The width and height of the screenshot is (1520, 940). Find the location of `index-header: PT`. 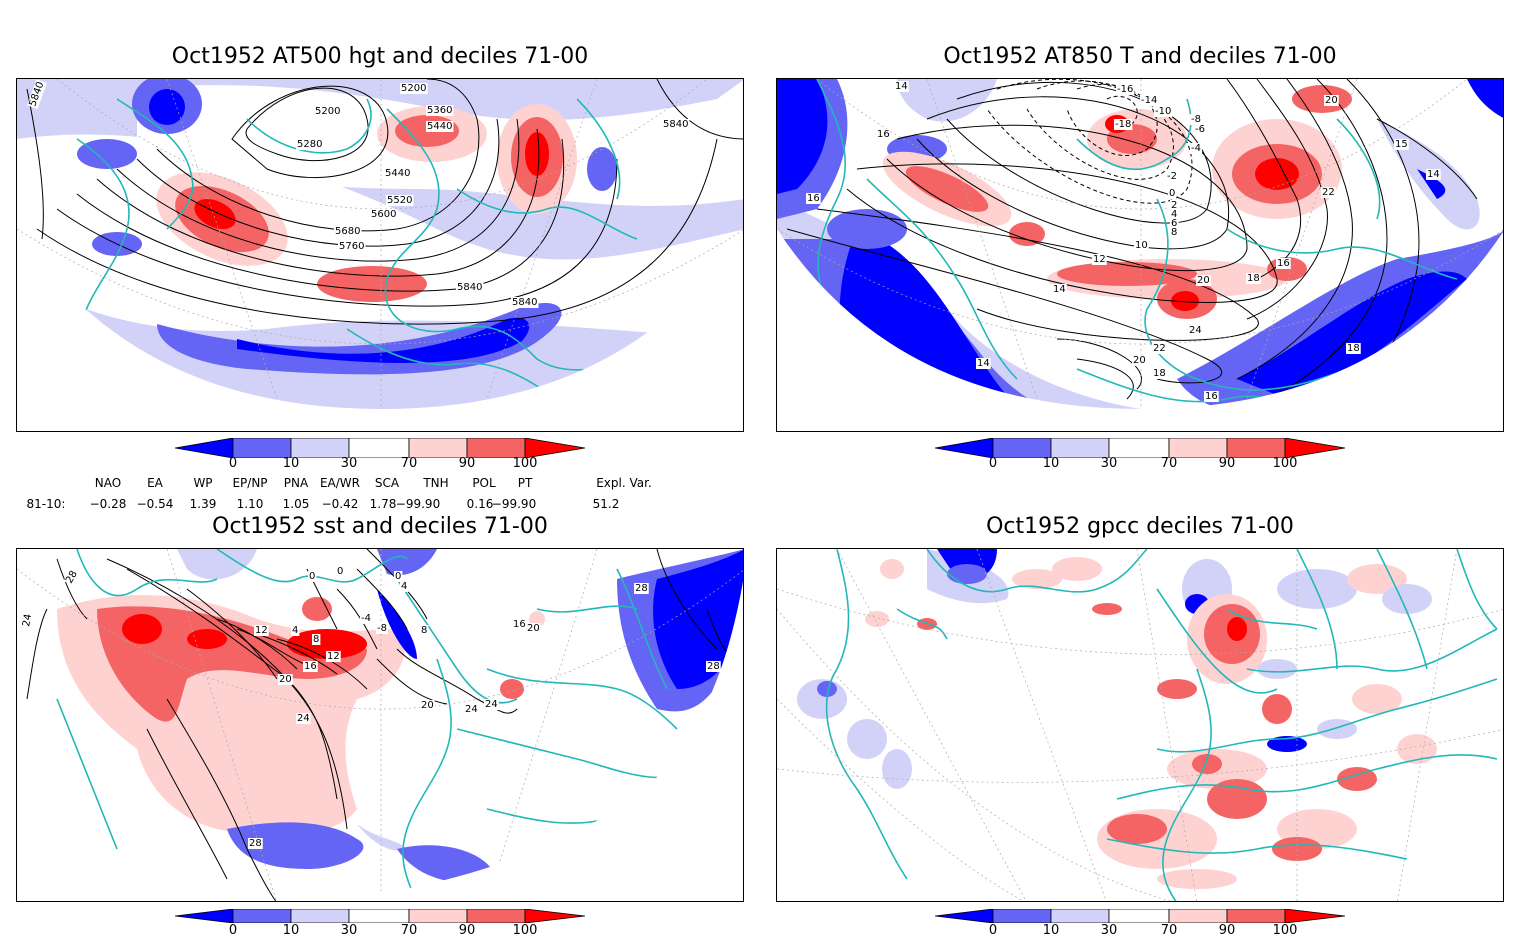

index-header: PT is located at coordinates (525, 483).